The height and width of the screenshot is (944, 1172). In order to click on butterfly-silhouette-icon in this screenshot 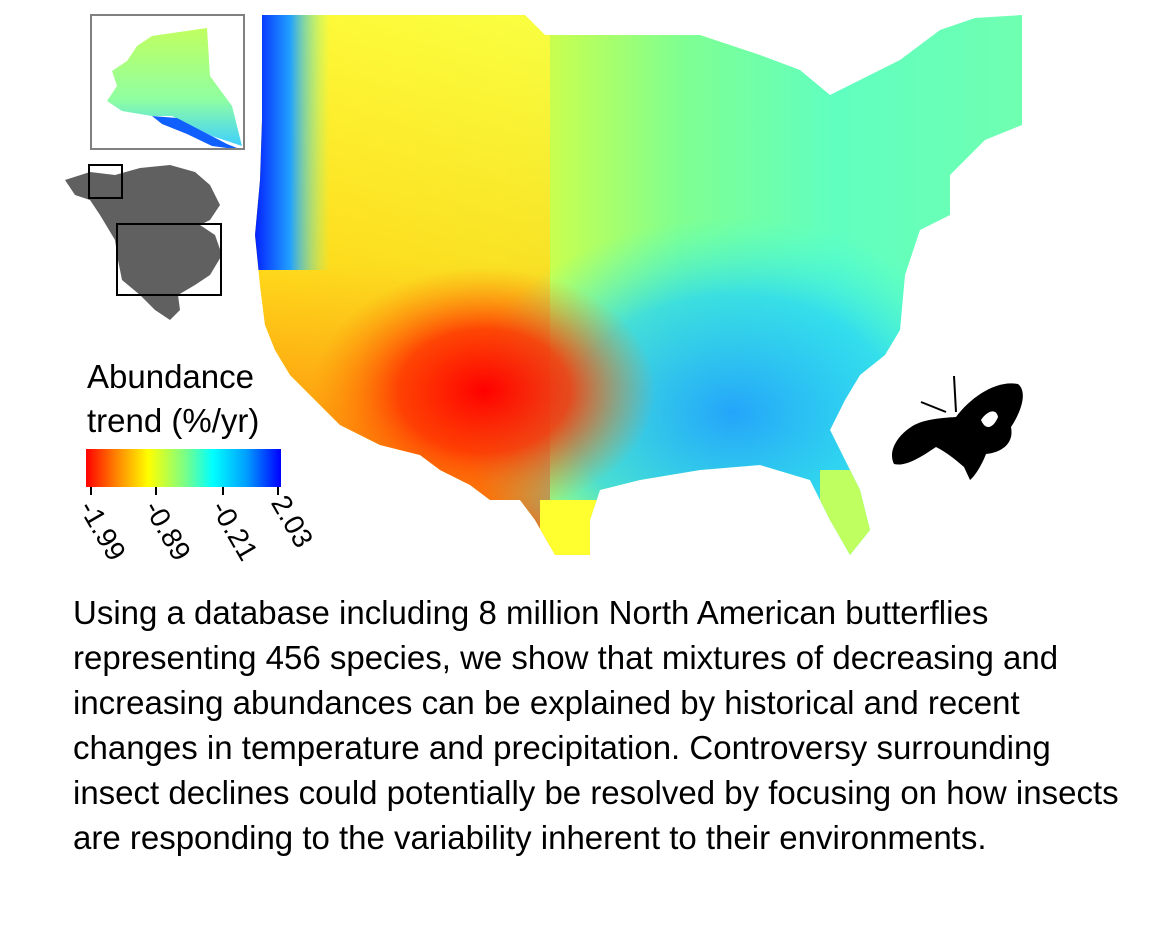, I will do `click(957, 427)`.